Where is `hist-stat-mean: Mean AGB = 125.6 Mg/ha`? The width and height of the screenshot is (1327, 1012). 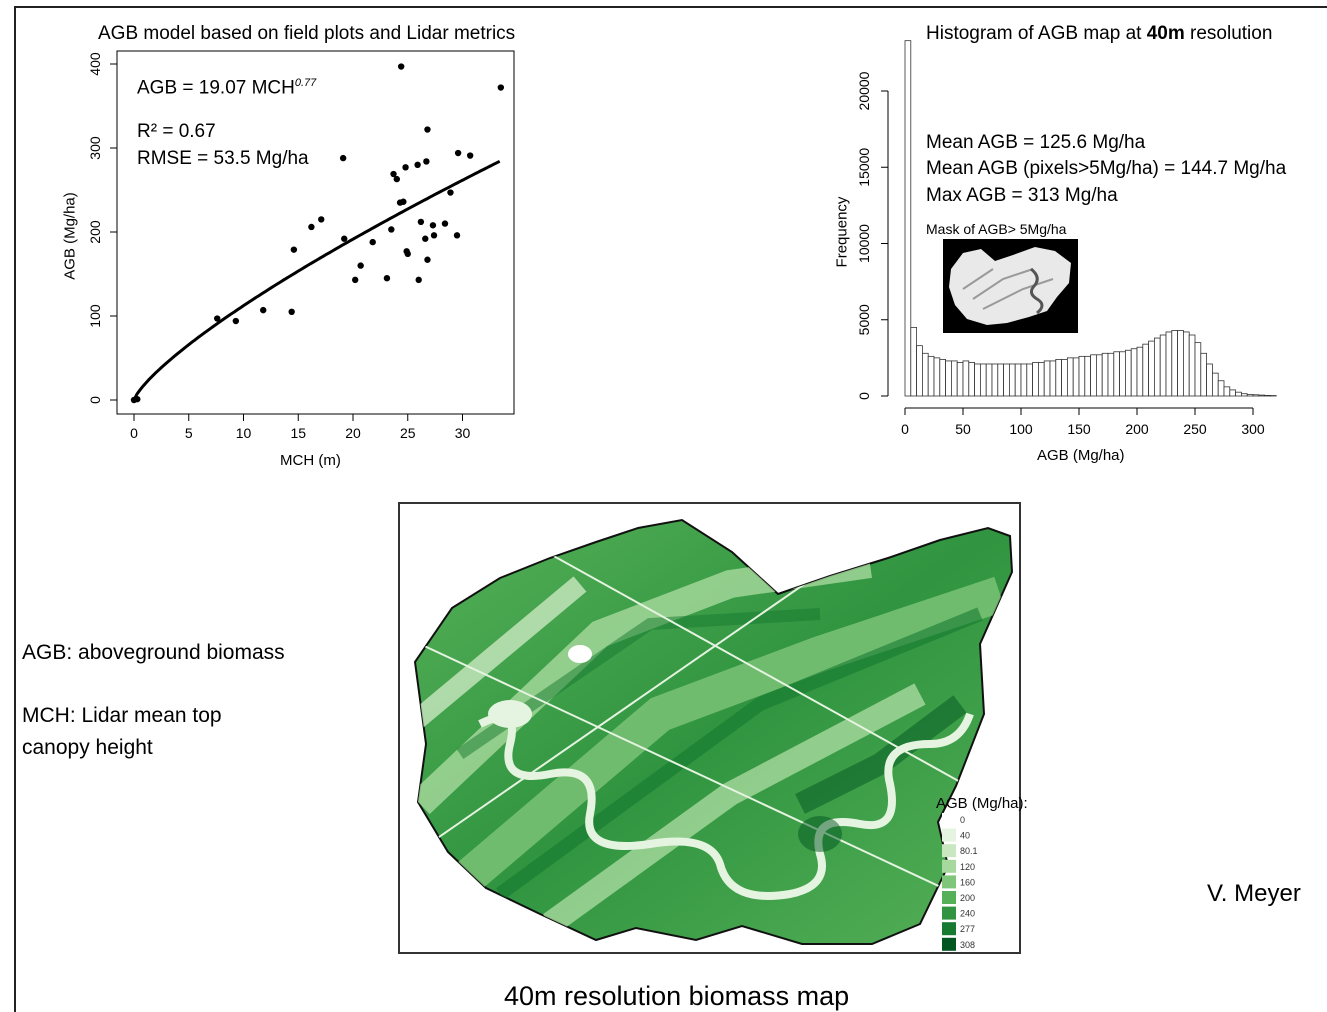
hist-stat-mean: Mean AGB = 125.6 Mg/ha is located at coordinates (1036, 142).